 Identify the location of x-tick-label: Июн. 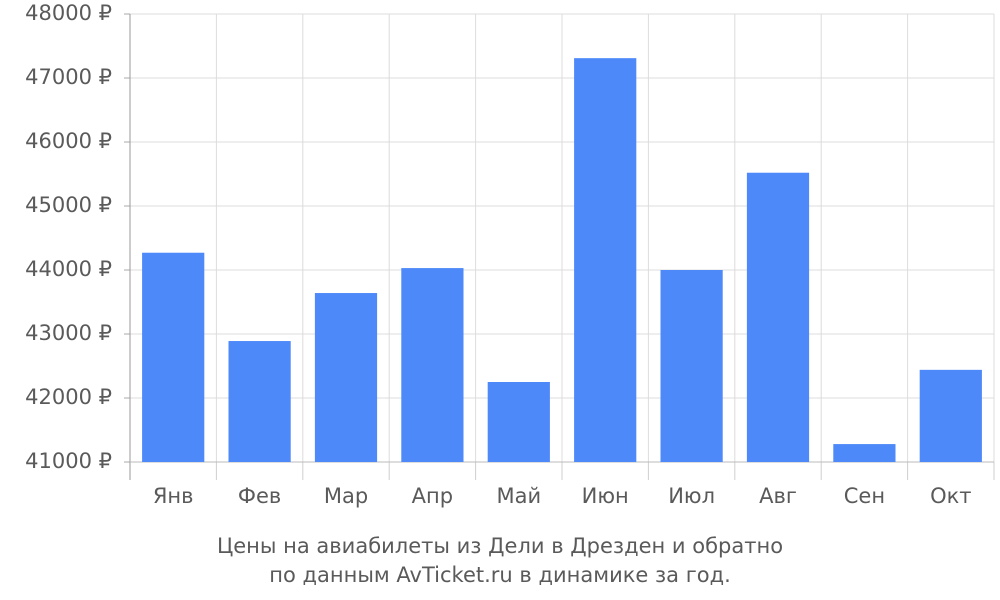
(605, 496).